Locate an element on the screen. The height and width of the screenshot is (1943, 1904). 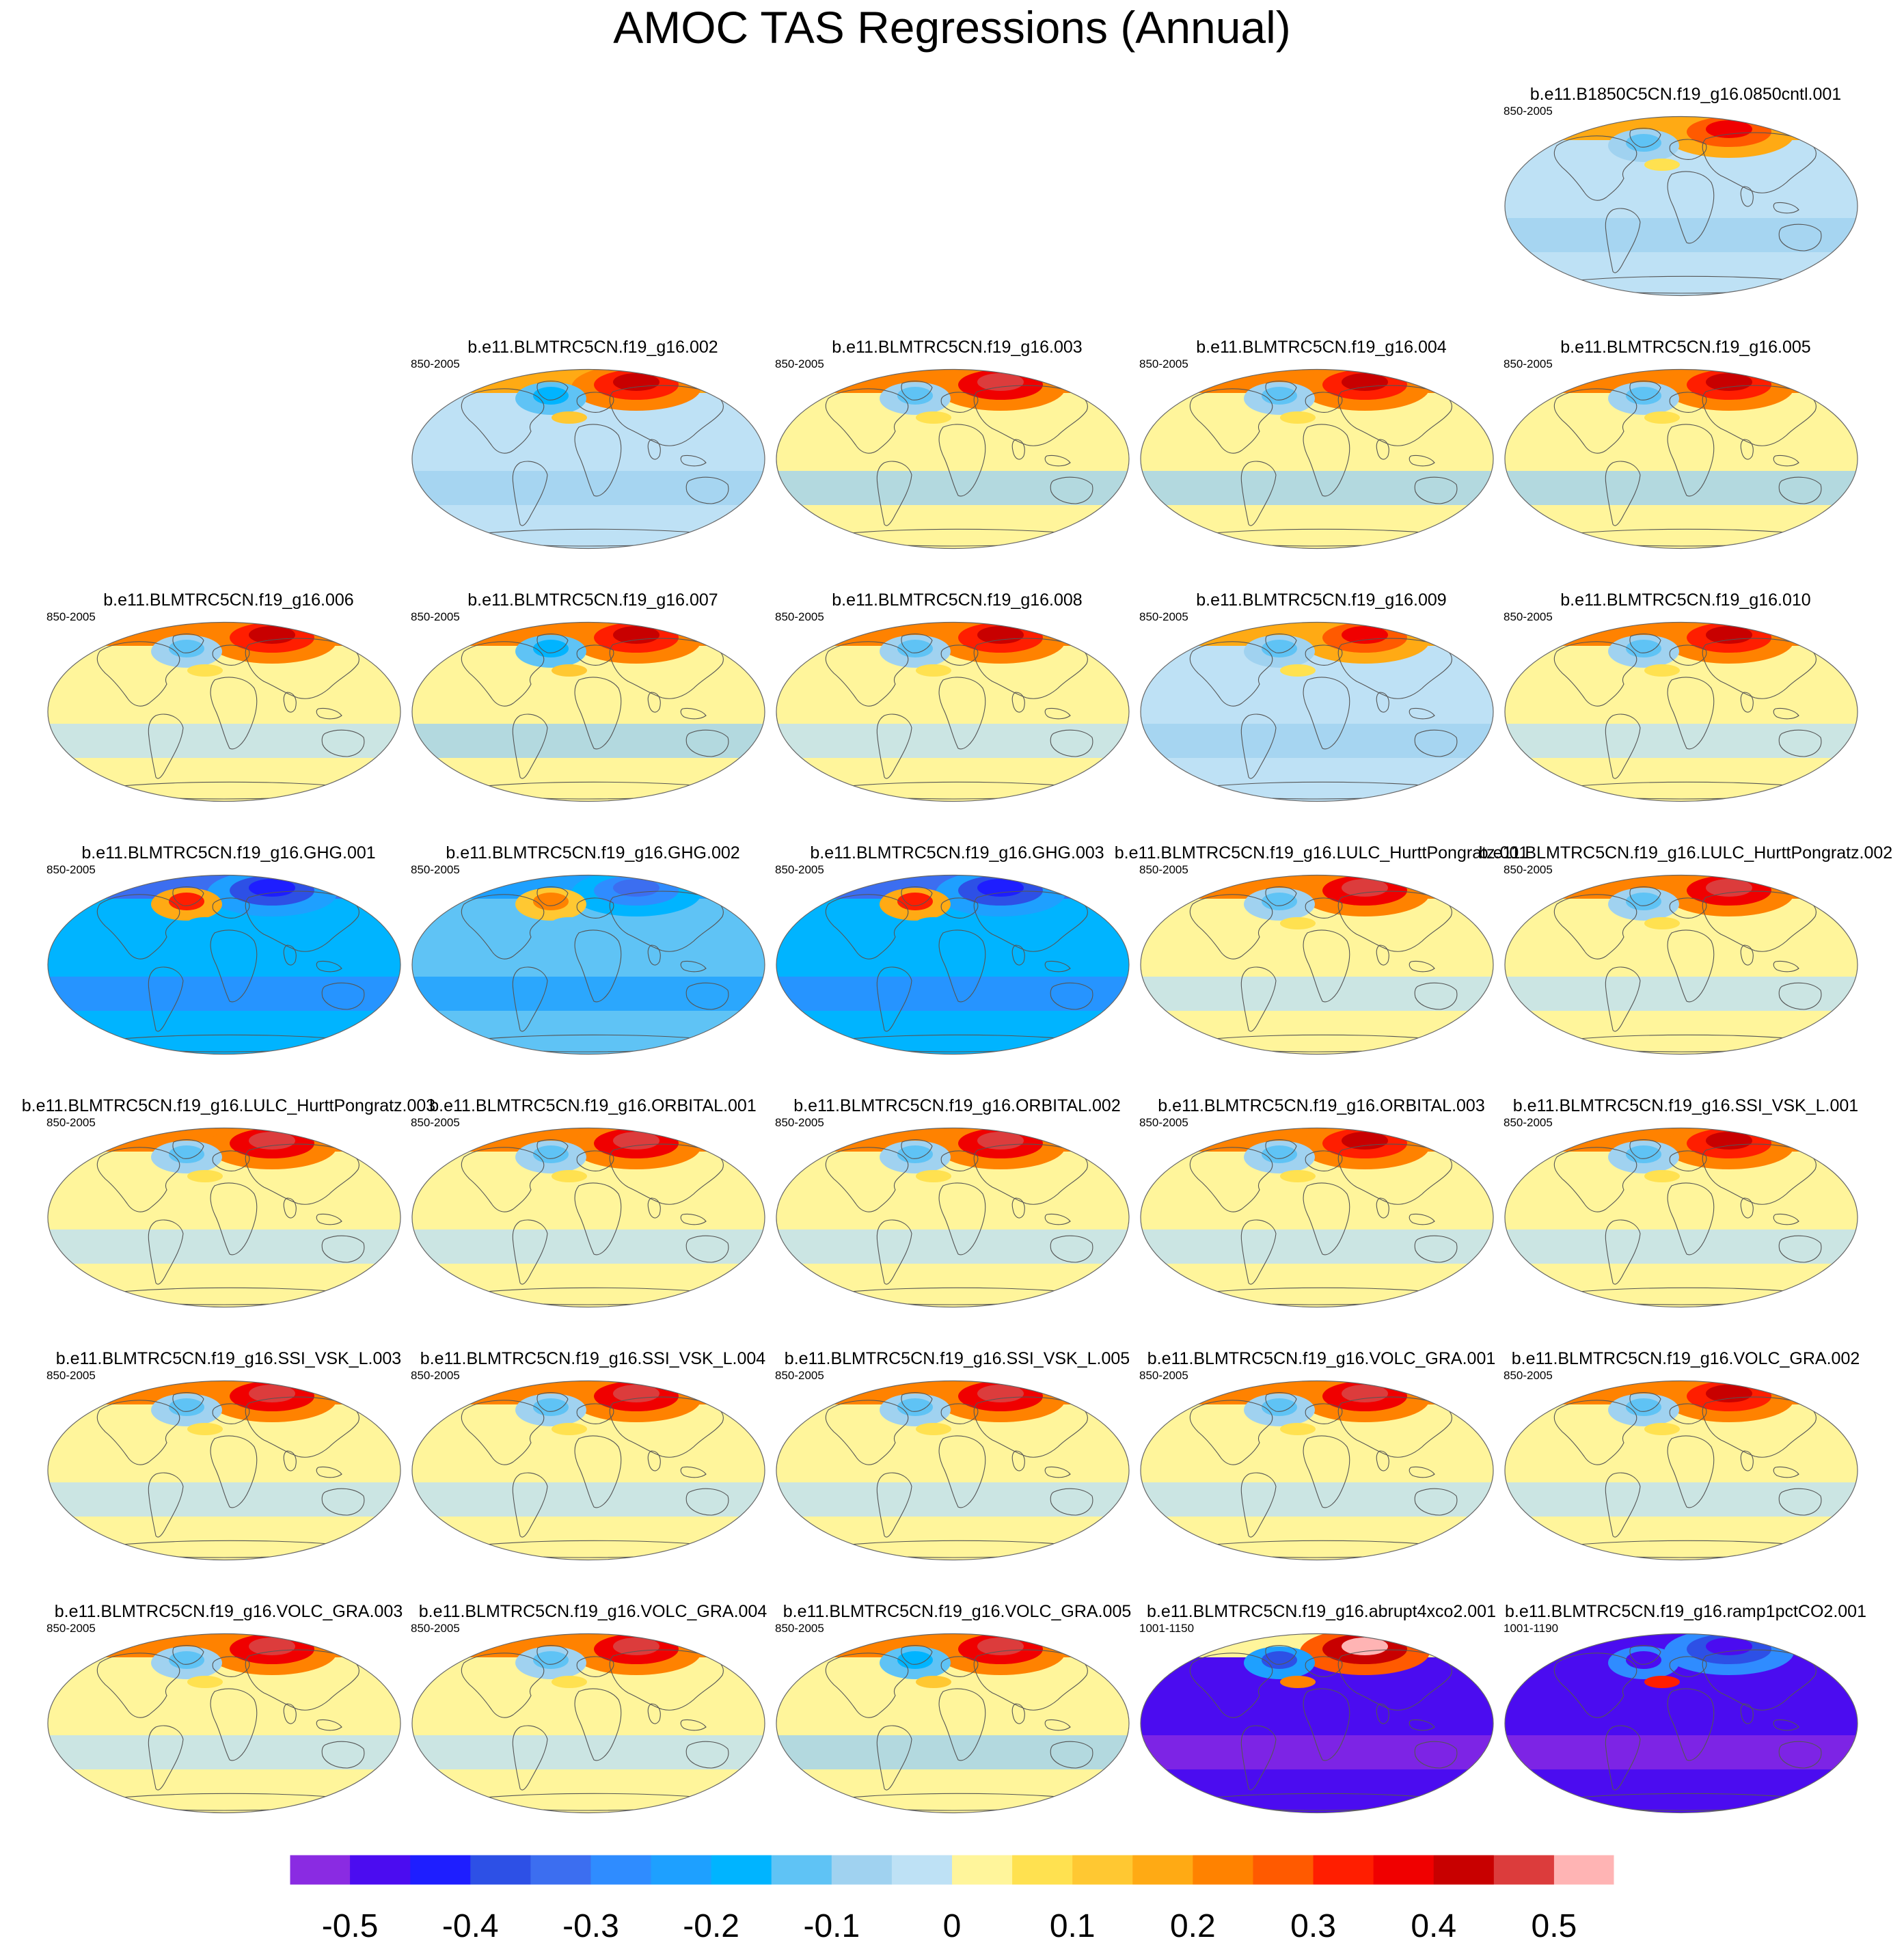
map-panel: b.e11.BLMTRC5CN.f19_g16.GHG.001 850-2005 is located at coordinates (228, 970).